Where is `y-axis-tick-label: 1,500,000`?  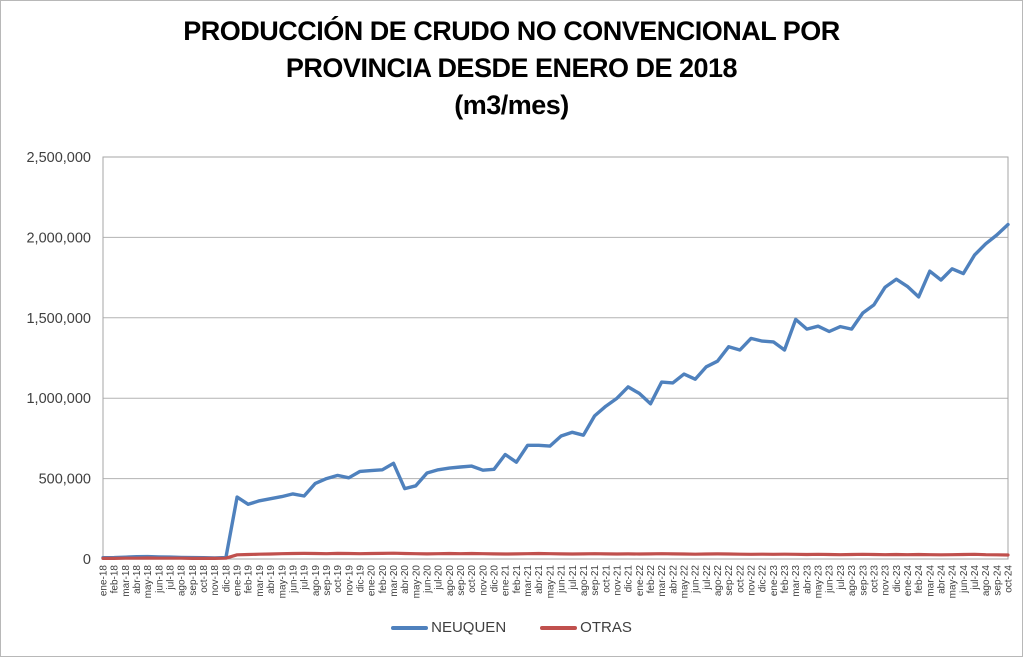 y-axis-tick-label: 1,500,000 is located at coordinates (58, 319).